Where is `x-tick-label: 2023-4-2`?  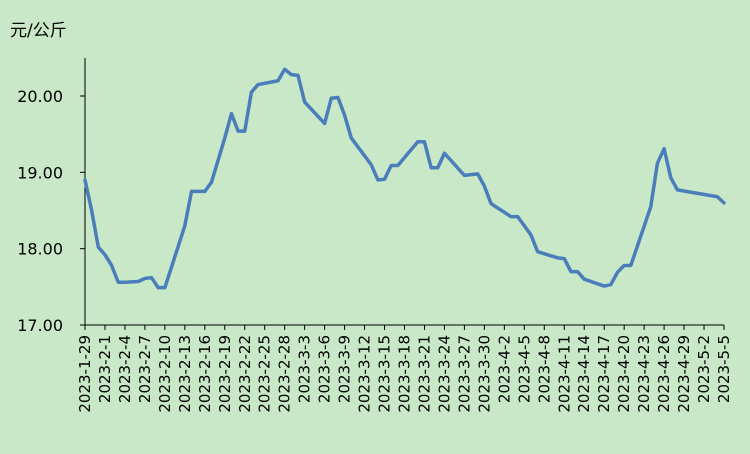 x-tick-label: 2023-4-2 is located at coordinates (504, 369).